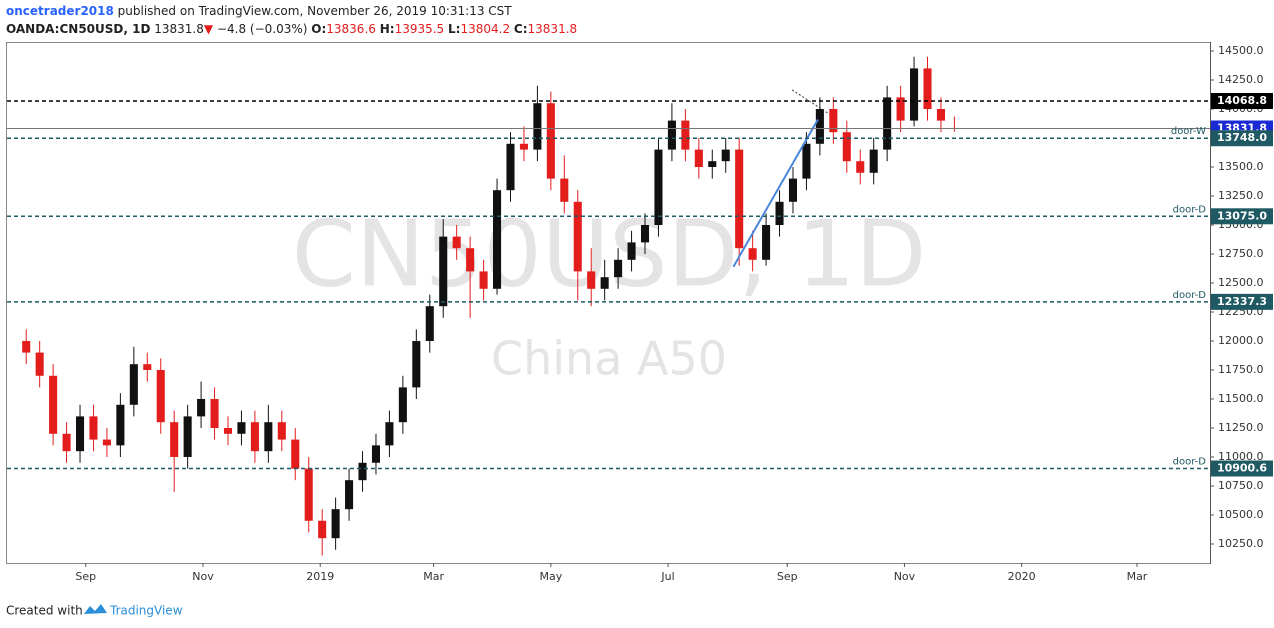 Image resolution: width=1274 pixels, height=628 pixels. What do you see at coordinates (1241, 195) in the screenshot?
I see `y-tick-label: 13250.0` at bounding box center [1241, 195].